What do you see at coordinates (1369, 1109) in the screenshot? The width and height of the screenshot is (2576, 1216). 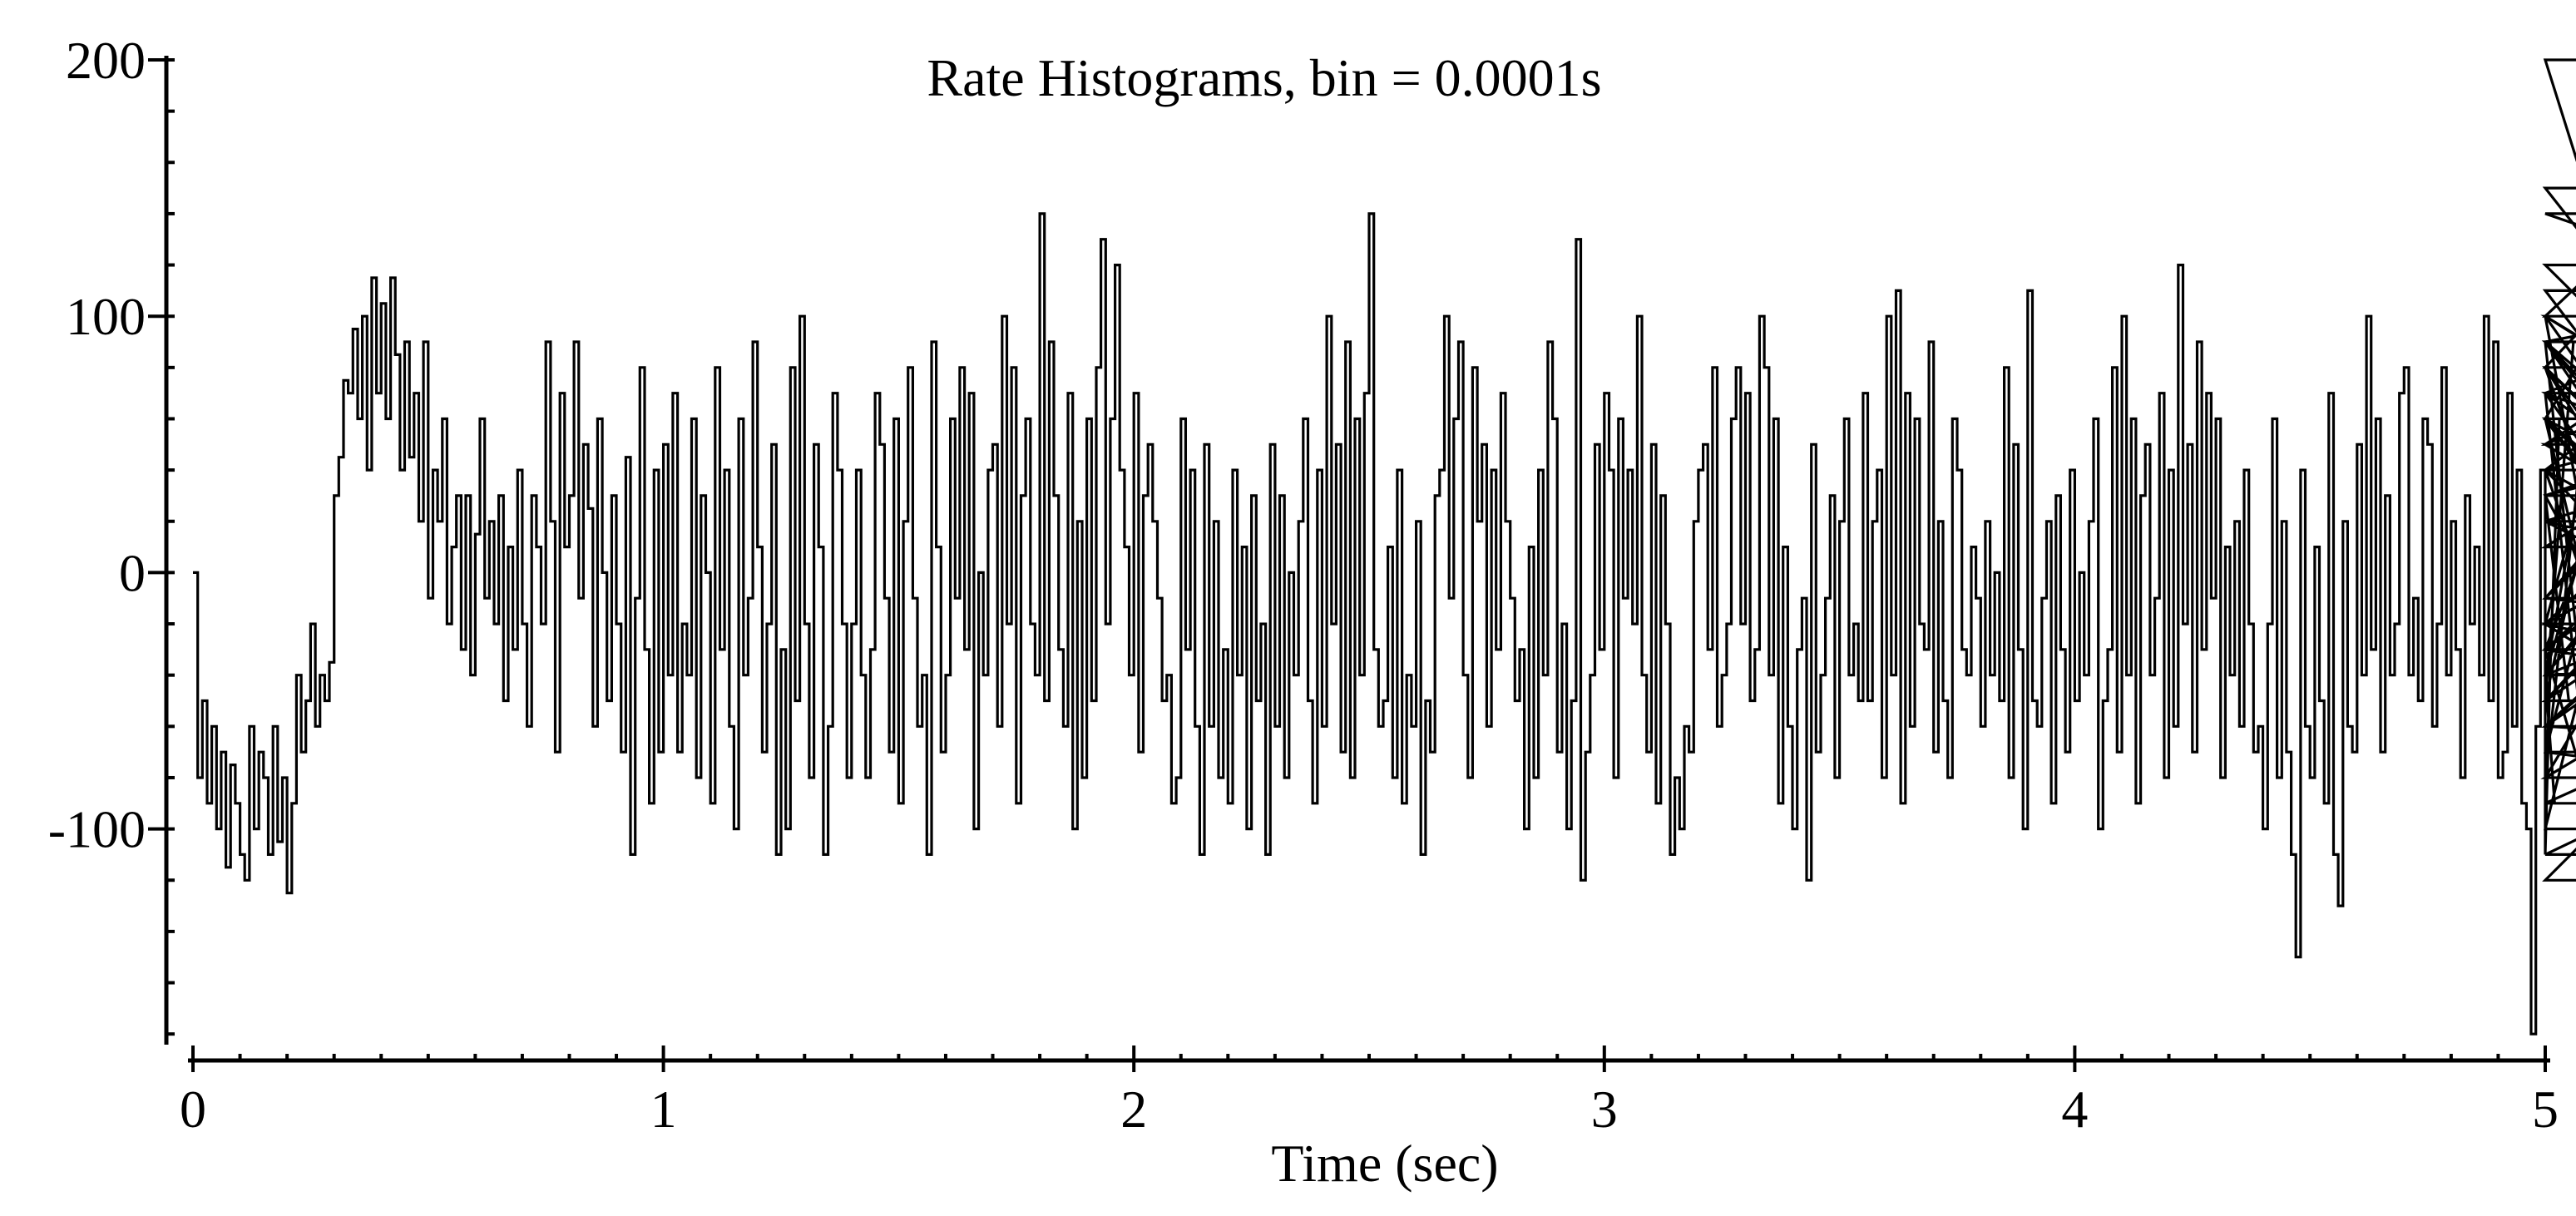 I see `x-tick-labels: 0 1 2 3 4 5` at bounding box center [1369, 1109].